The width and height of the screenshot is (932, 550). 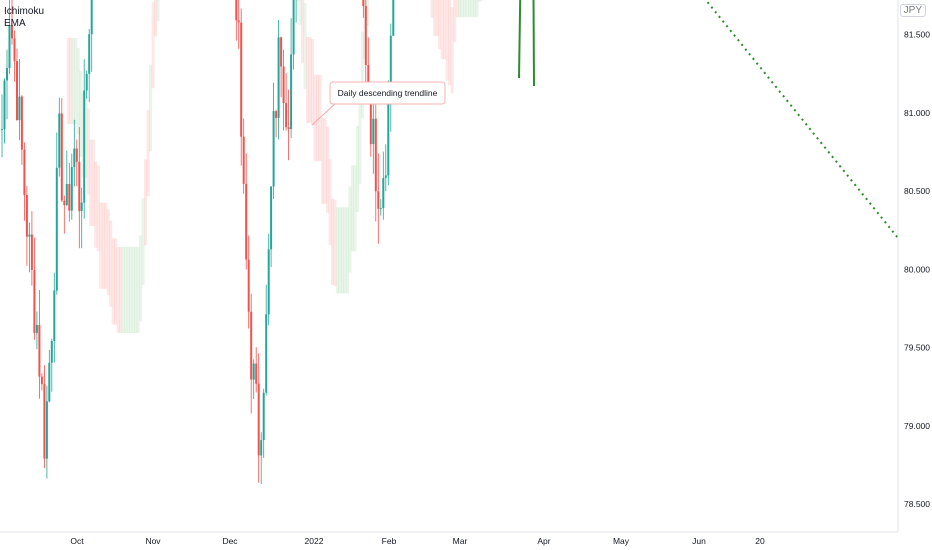 What do you see at coordinates (24, 11) in the screenshot?
I see `ichimoku-label: Ichimoku` at bounding box center [24, 11].